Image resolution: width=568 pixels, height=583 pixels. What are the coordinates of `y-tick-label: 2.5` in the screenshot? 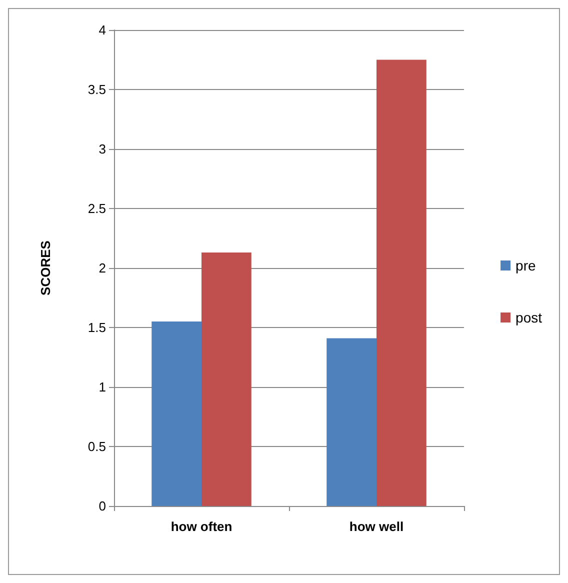 It's located at (97, 208).